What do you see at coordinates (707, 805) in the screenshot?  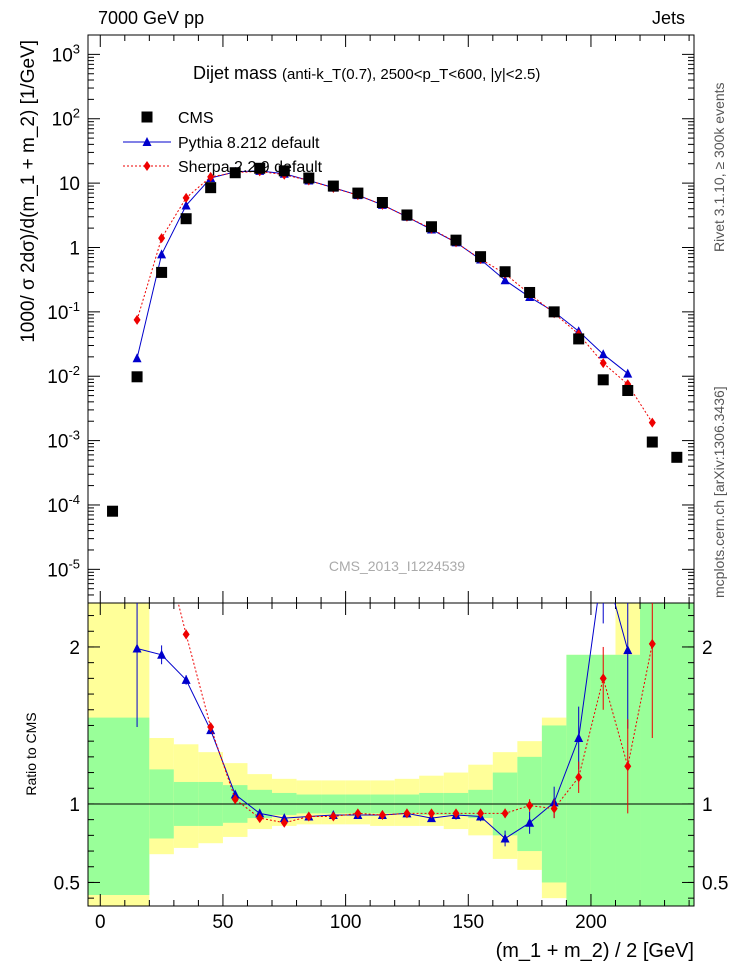 I see `ratio-y-tick-label-right: 1` at bounding box center [707, 805].